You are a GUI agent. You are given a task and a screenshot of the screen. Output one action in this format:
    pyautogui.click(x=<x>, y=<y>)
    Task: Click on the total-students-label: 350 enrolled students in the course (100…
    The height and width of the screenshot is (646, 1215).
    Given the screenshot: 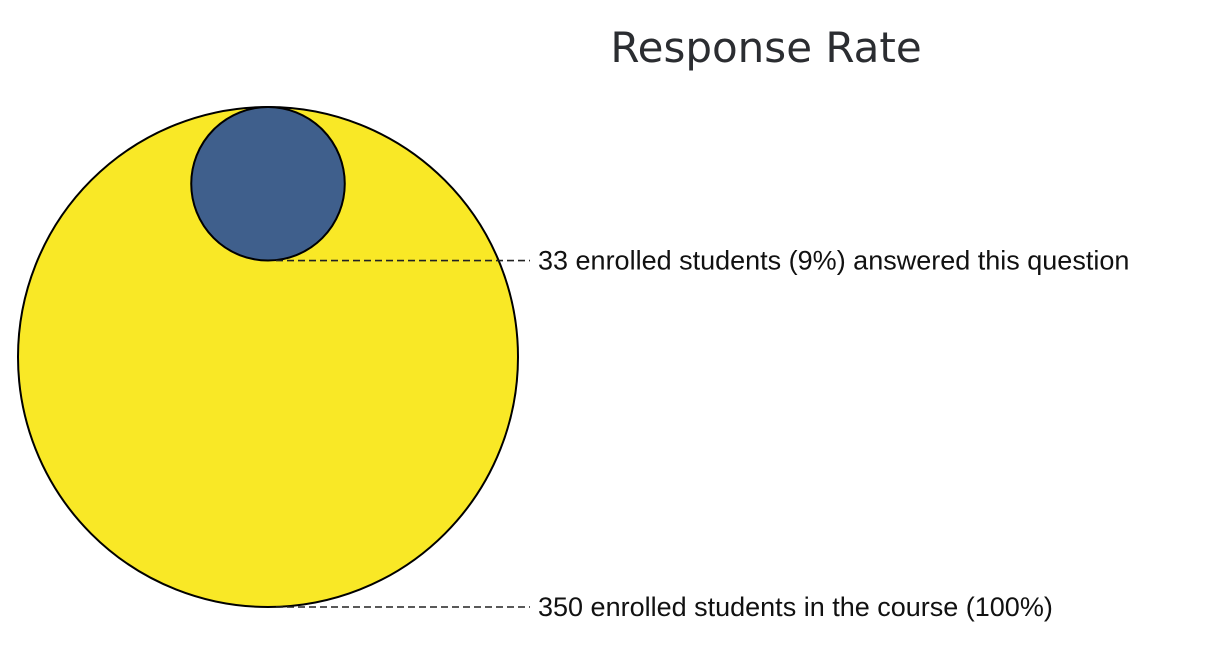 What is the action you would take?
    pyautogui.click(x=795, y=607)
    